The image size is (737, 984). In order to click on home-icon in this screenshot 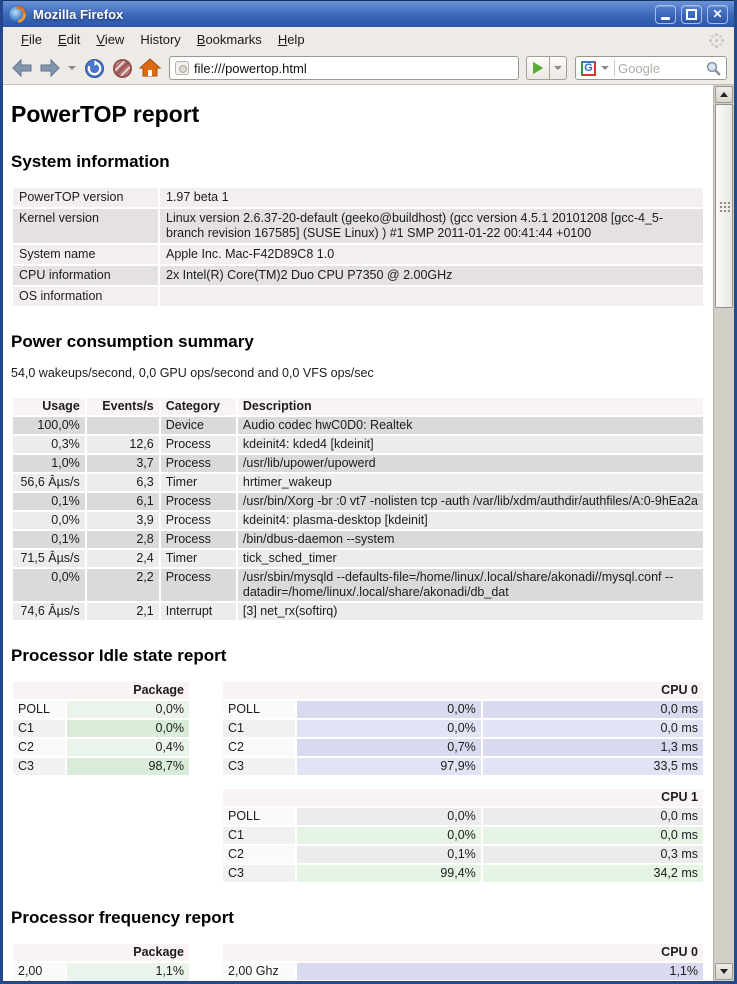, I will do `click(150, 67)`.